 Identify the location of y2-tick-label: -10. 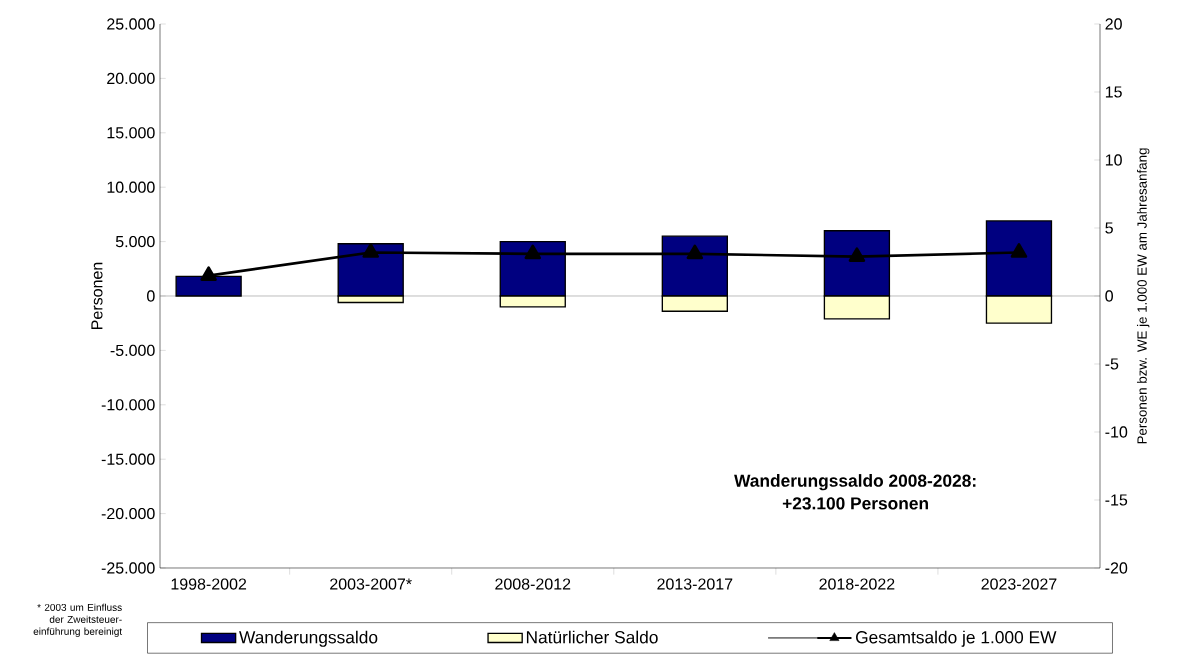
(1116, 432).